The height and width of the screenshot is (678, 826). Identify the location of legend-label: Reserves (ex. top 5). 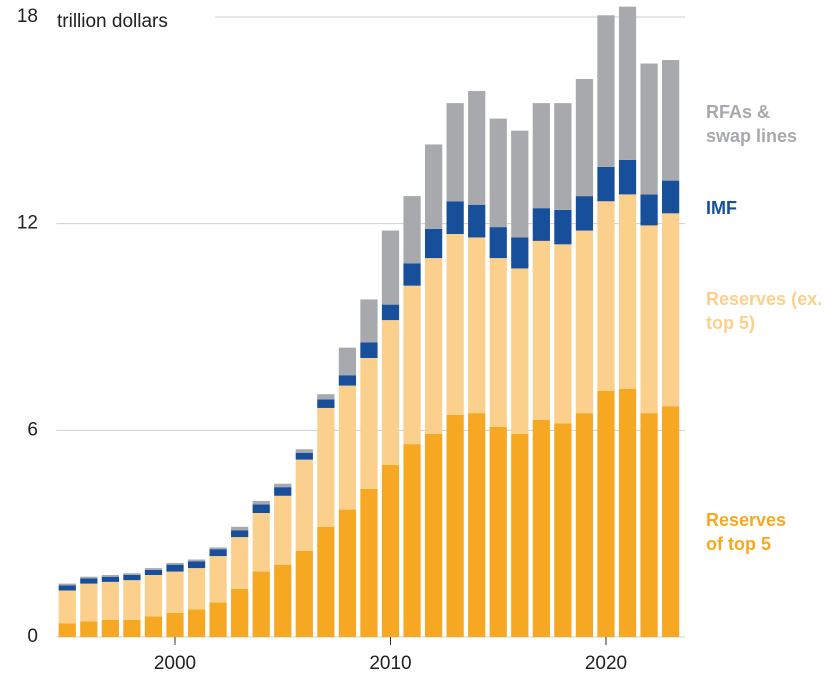
(764, 311).